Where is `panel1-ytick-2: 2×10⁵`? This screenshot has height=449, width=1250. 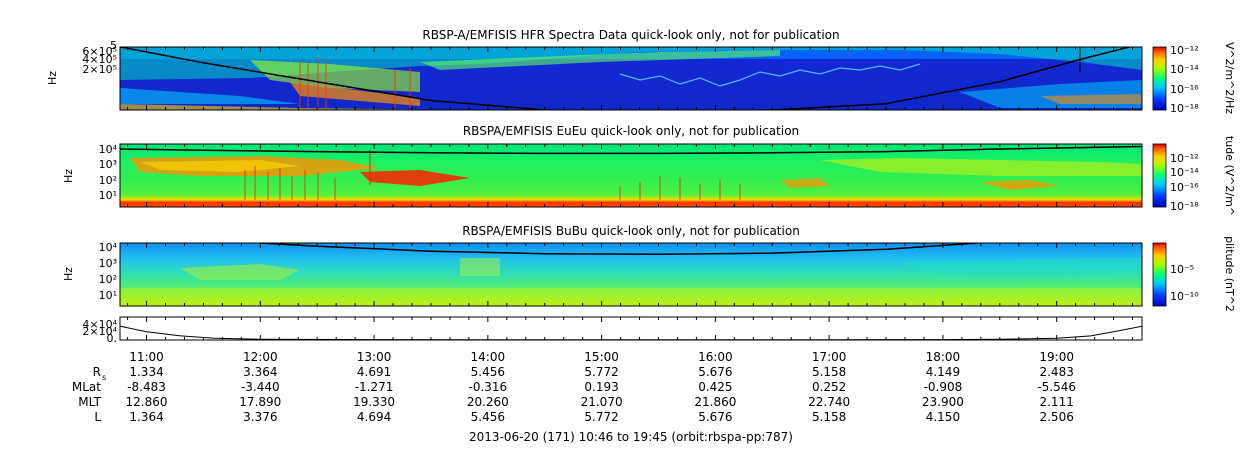 panel1-ytick-2: 2×10⁵ is located at coordinates (99, 69).